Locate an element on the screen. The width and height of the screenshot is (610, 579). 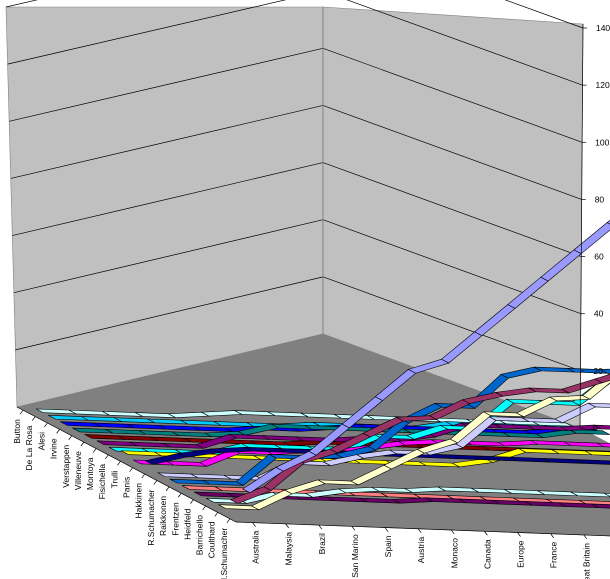
series-coulthard is located at coordinates (419, 439).